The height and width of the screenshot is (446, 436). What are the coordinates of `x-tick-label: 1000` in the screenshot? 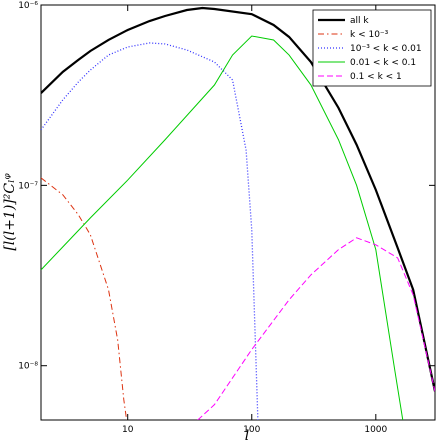 It's located at (375, 430).